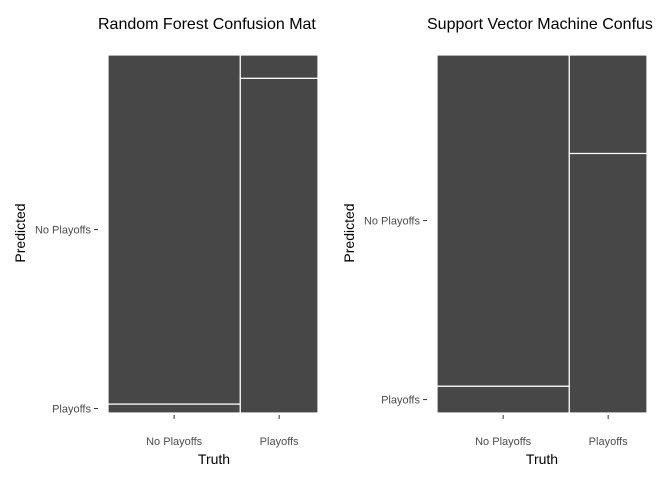  I want to click on panel-2-y-axis-title: Predicted, so click(349, 232).